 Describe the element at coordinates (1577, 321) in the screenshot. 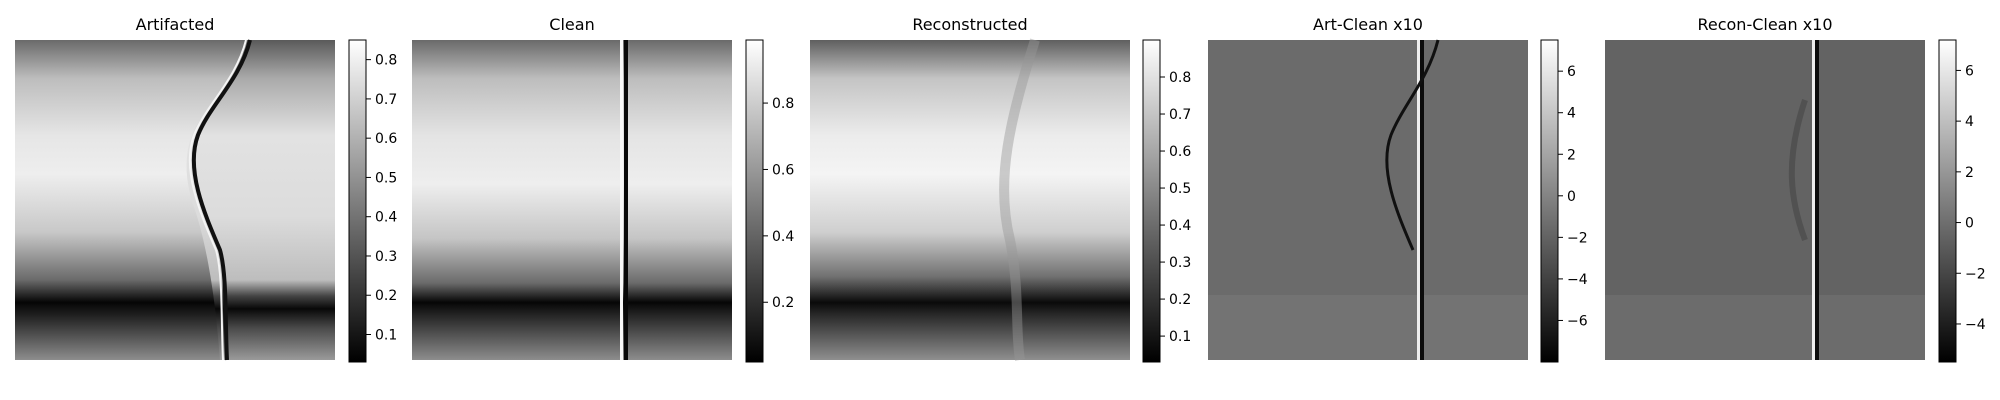

I see `colorbar-tick-label: −6` at that location.